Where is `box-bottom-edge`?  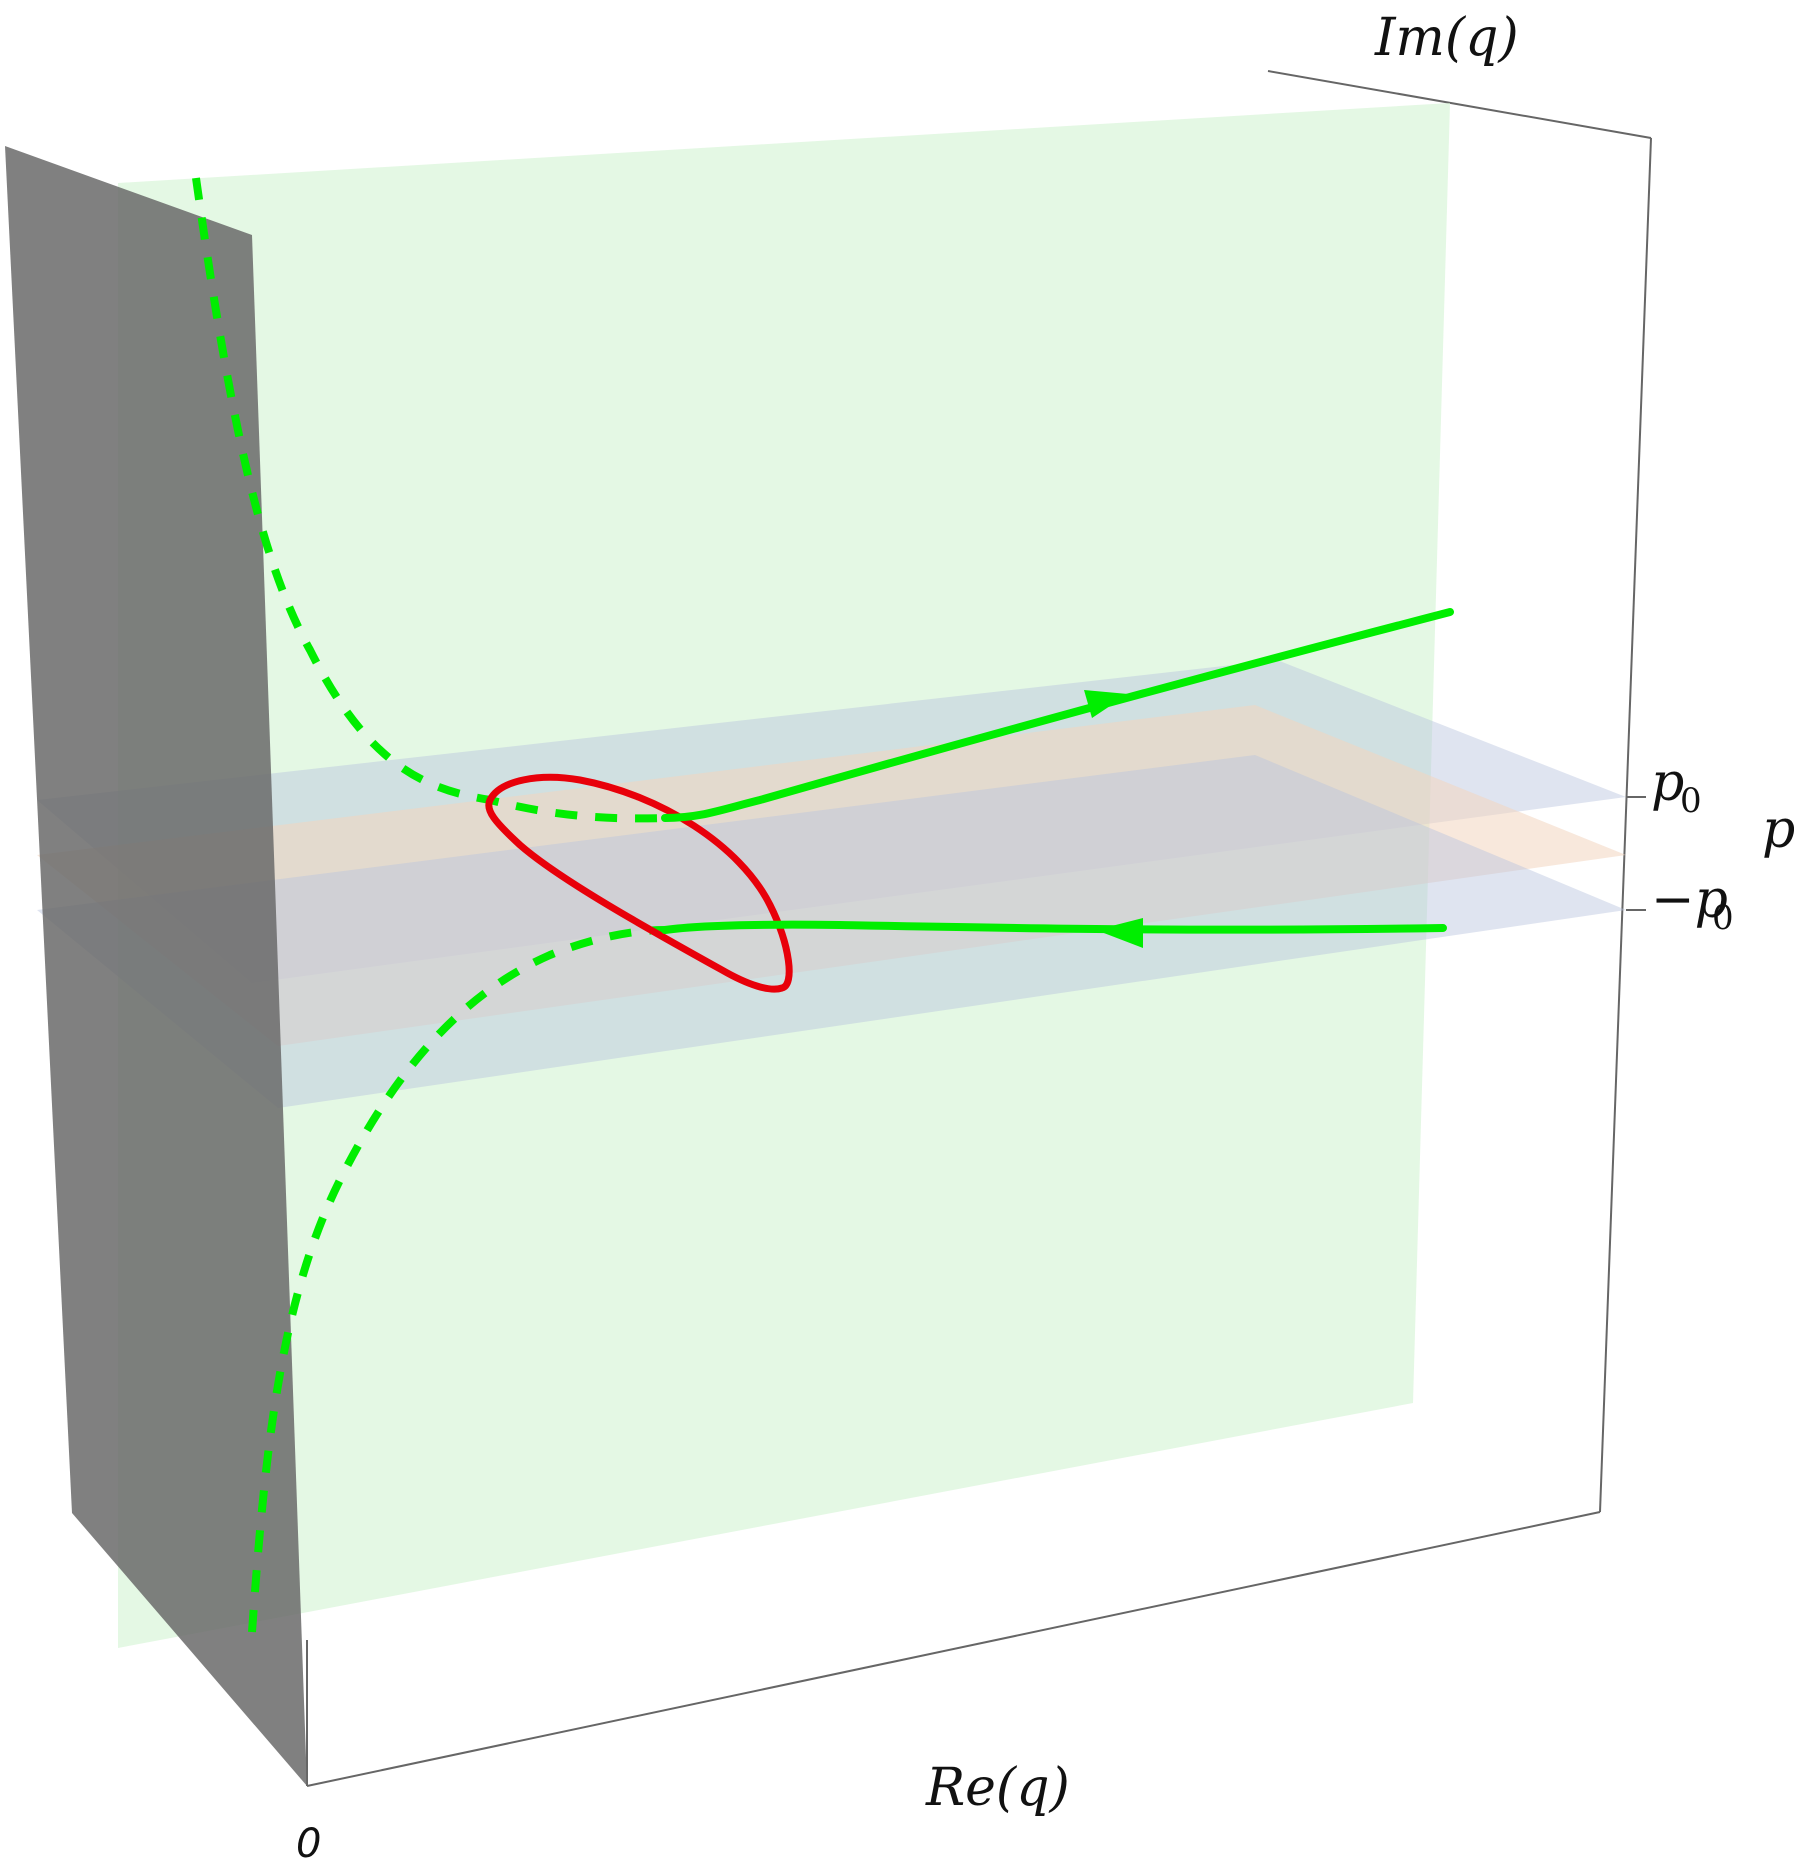
box-bottom-edge is located at coordinates (953, 1649).